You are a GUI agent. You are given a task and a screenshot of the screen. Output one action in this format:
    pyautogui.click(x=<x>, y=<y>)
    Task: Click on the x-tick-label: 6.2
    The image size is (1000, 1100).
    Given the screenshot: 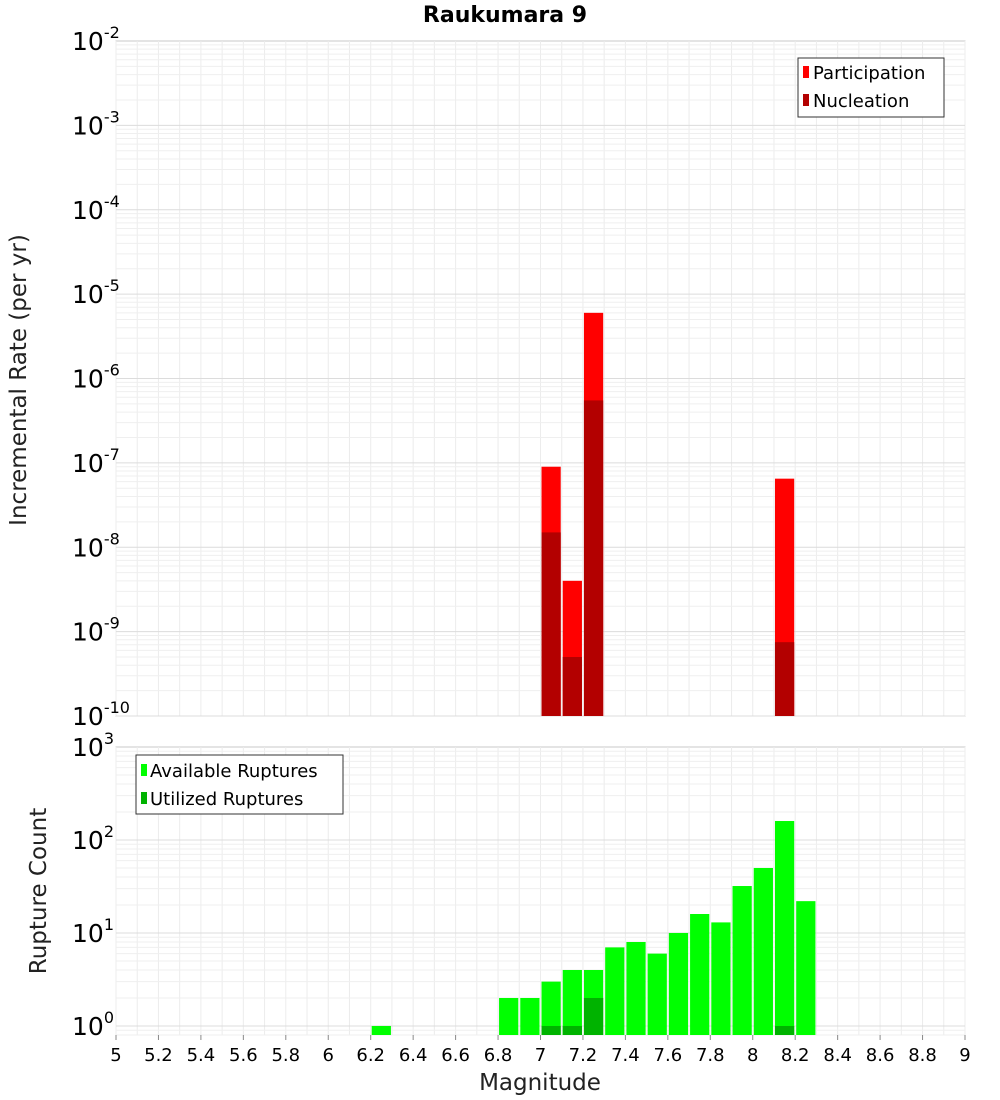 What is the action you would take?
    pyautogui.click(x=370, y=1055)
    